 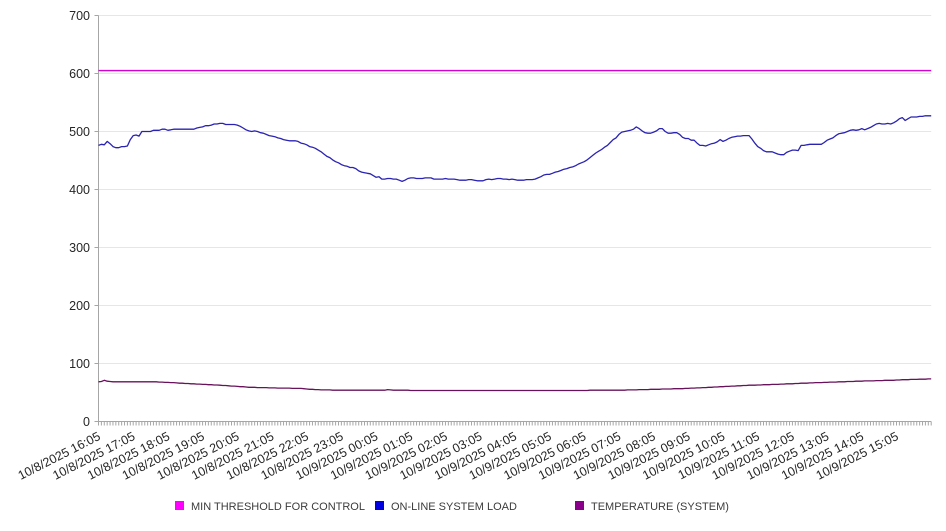 I want to click on svg-text: MIN THRESHOLD FOR CONTROL, so click(x=278, y=507).